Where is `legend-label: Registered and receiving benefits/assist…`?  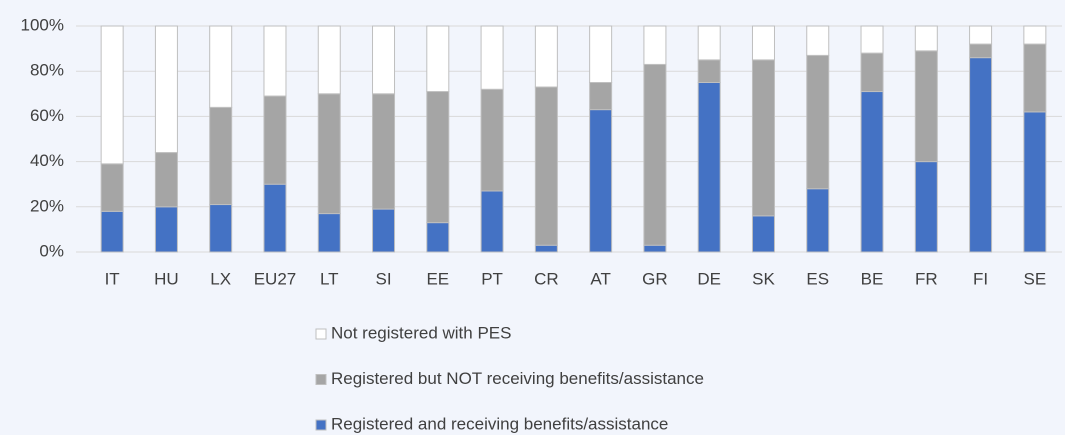
legend-label: Registered and receiving benefits/assist… is located at coordinates (499, 423).